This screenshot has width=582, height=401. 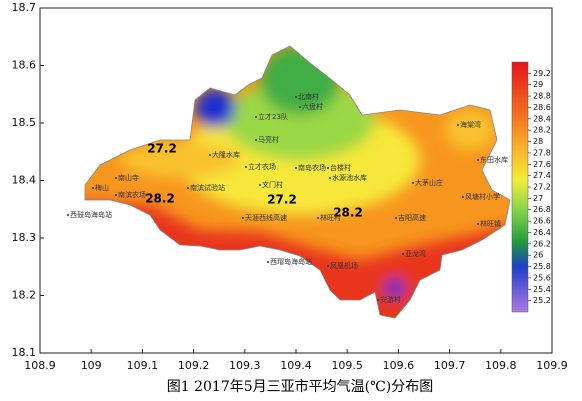 I want to click on x-tick-label: 109.9, so click(x=552, y=365).